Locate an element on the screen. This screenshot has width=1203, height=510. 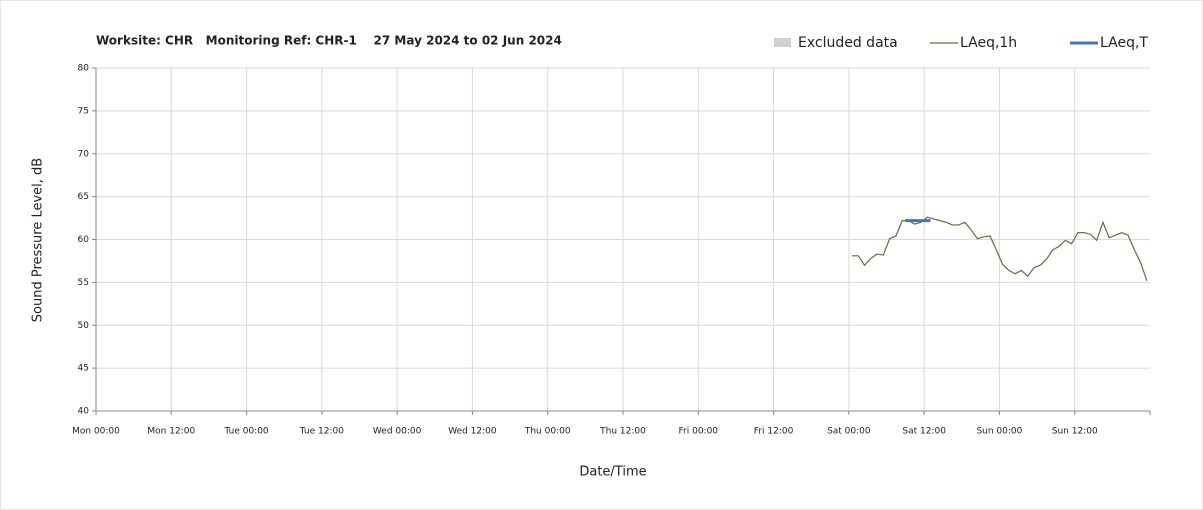
x-tick-label: Fri 00:00 is located at coordinates (699, 432).